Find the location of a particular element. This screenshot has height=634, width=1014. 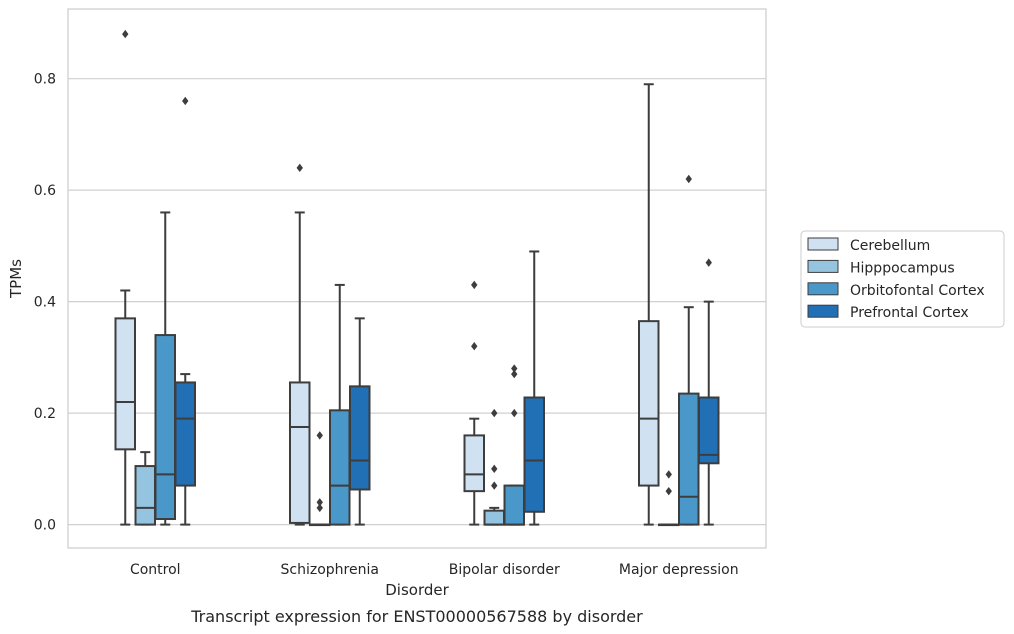

y-tick-label: 0.6 is located at coordinates (45, 191).